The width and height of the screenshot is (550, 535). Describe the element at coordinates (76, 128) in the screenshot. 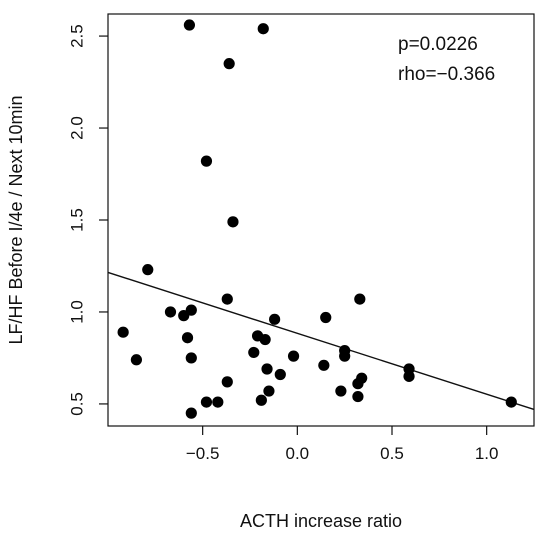

I see `y-tick-label: 2.0` at that location.